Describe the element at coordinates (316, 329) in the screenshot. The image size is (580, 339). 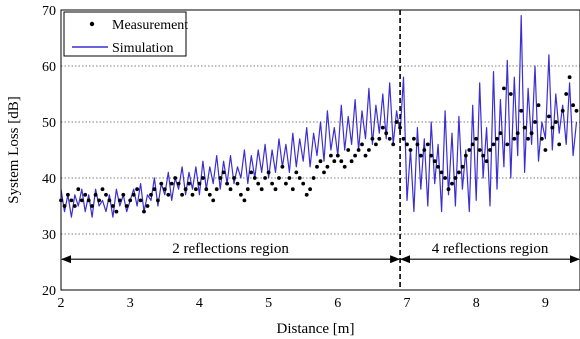
I see `x-axis-title: Distance [m]` at that location.